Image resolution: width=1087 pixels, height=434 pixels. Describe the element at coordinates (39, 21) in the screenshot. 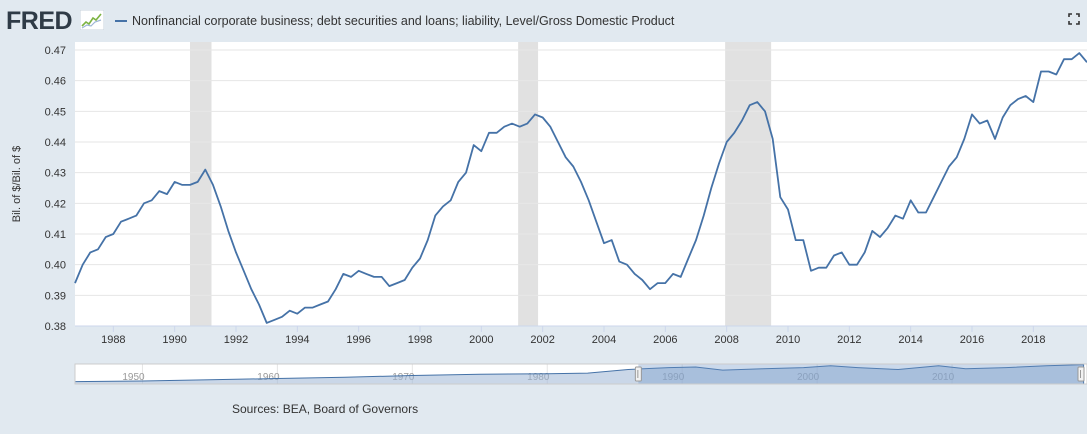

I see `fred-logo: FRED` at that location.